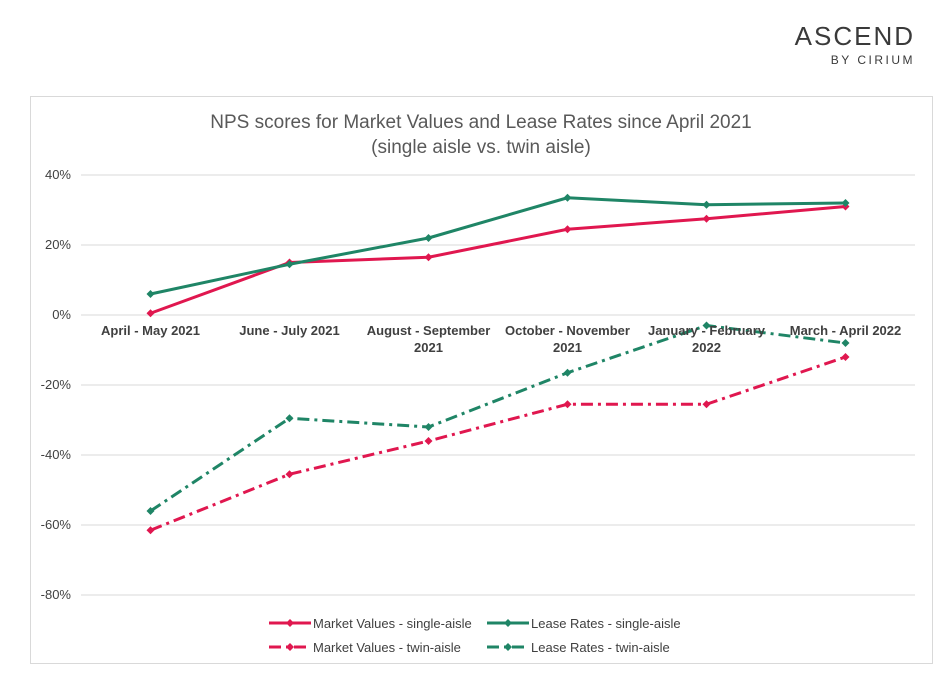 This screenshot has height=682, width=939. I want to click on x-tick-label: October - November 2021, so click(567, 339).